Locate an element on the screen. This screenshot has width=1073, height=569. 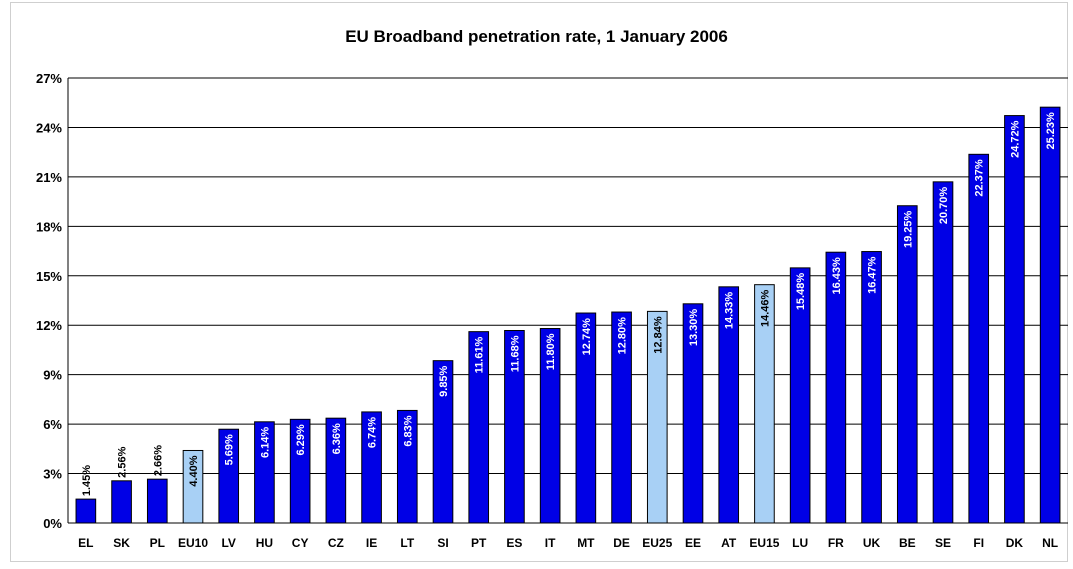
y-tick-label: 0% is located at coordinates (52, 523).